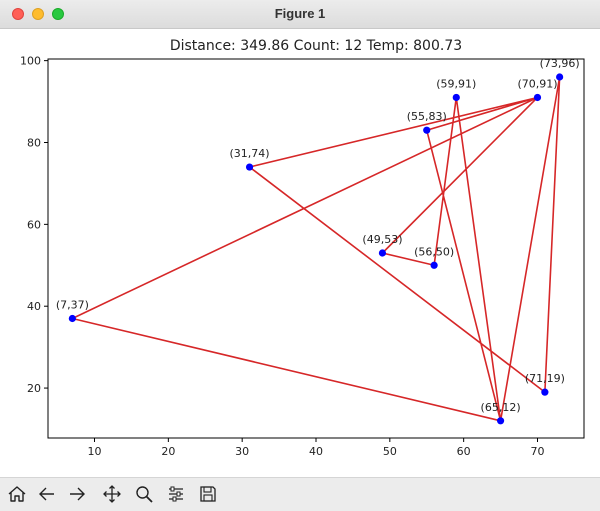  I want to click on home-icon, so click(17, 494).